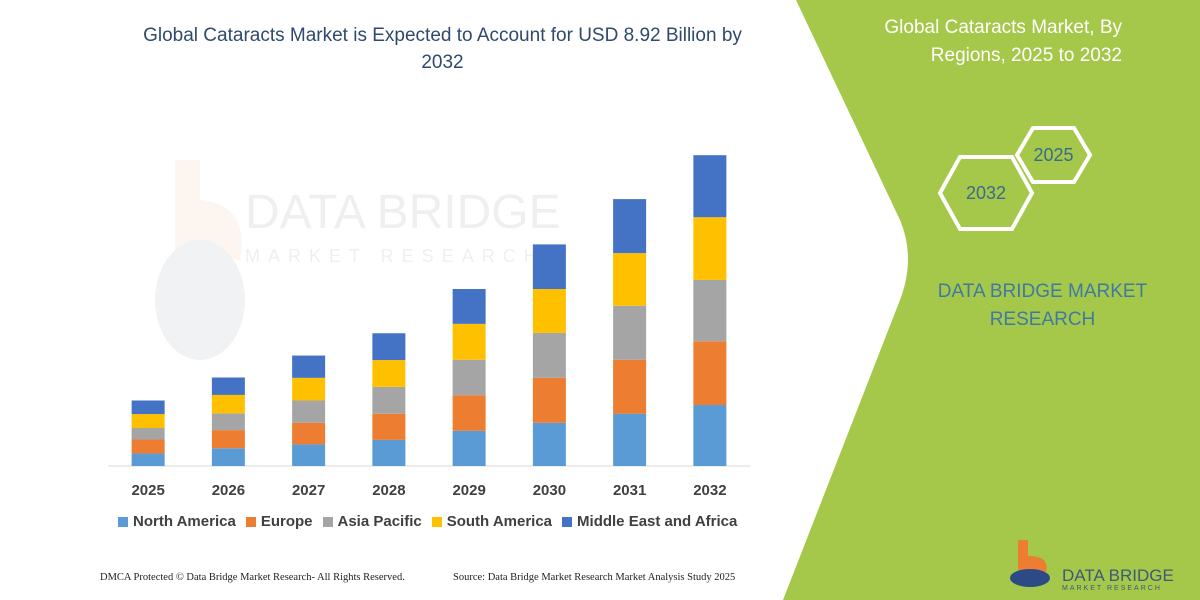 This screenshot has width=1200, height=600. Describe the element at coordinates (389, 400) in the screenshot. I see `bar-segment-2028-asia-pacific` at that location.